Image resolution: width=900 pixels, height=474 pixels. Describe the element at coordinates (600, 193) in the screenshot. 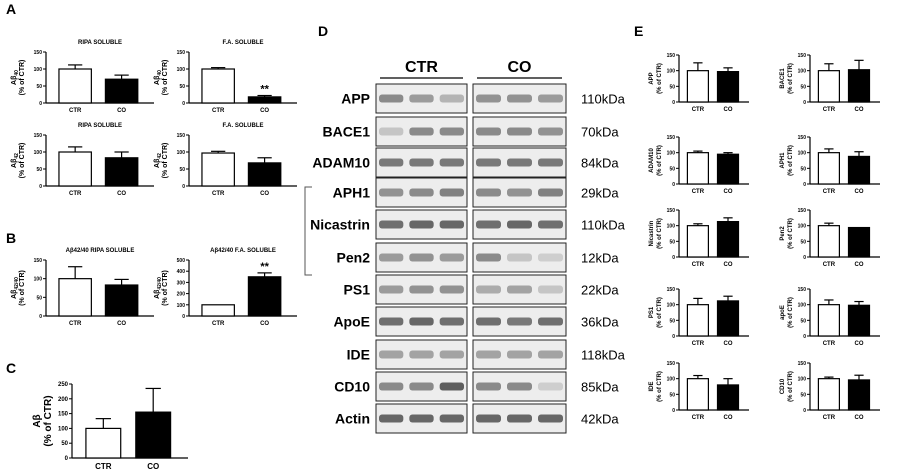

I see `molecular-weight-label: 29kDa` at that location.